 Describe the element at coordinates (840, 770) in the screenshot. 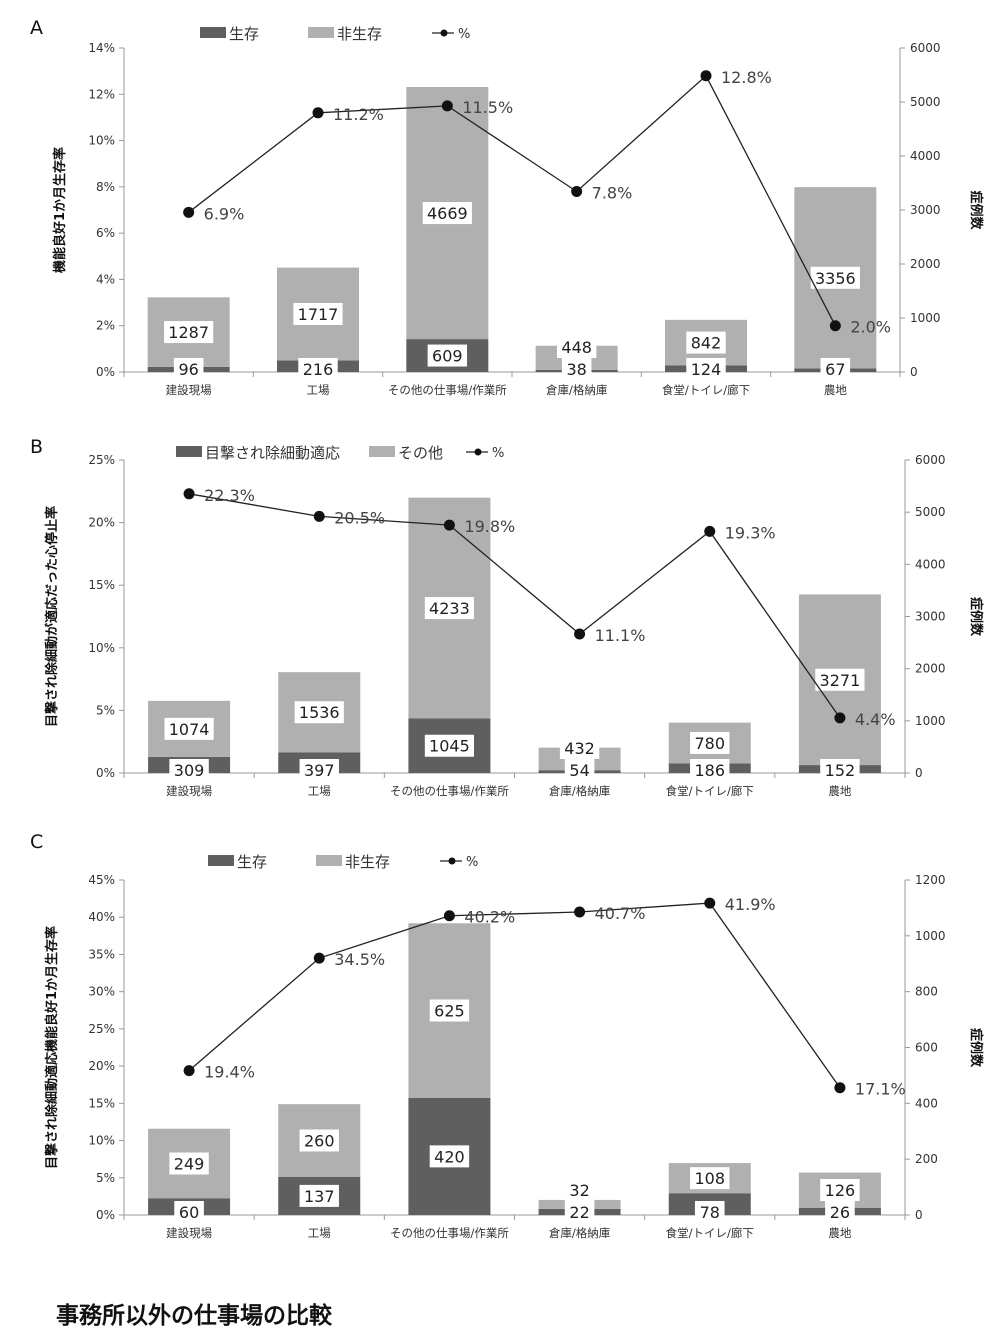

I see `bar-value-bottom: 152` at that location.